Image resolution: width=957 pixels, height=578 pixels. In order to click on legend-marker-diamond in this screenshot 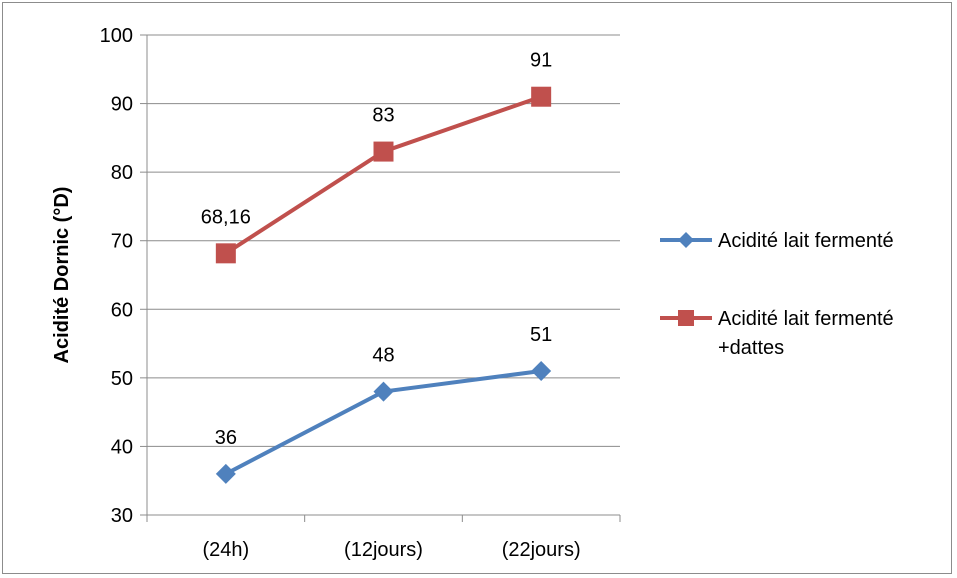, I will do `click(686, 240)`.